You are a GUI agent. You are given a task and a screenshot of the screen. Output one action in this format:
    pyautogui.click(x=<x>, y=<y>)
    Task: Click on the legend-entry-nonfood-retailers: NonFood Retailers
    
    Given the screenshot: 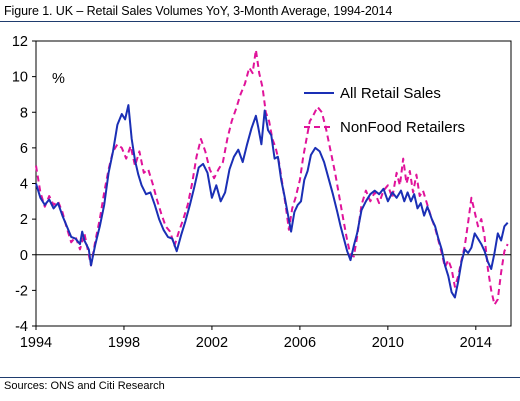 What is the action you would take?
    pyautogui.click(x=384, y=127)
    